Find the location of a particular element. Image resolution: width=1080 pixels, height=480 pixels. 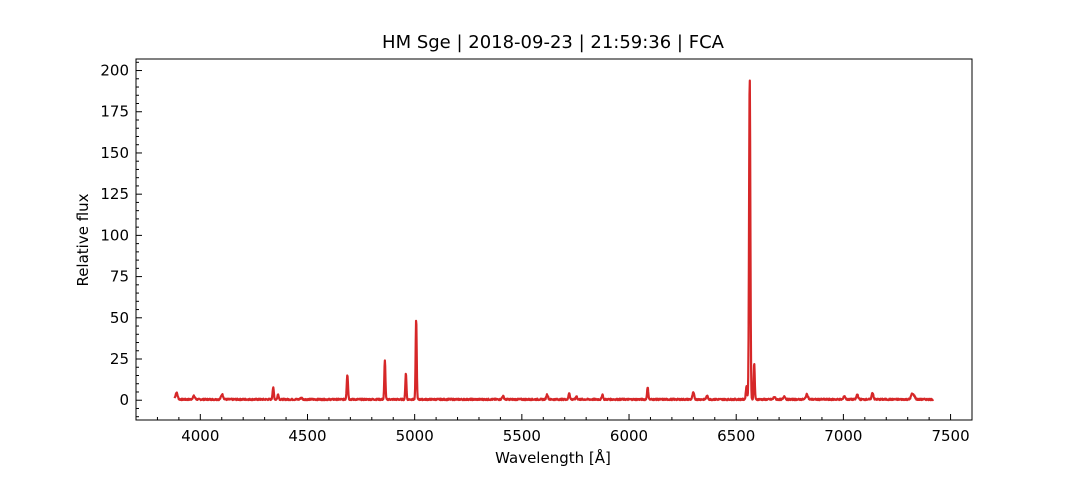

y-tick-label: 0 is located at coordinates (124, 400).